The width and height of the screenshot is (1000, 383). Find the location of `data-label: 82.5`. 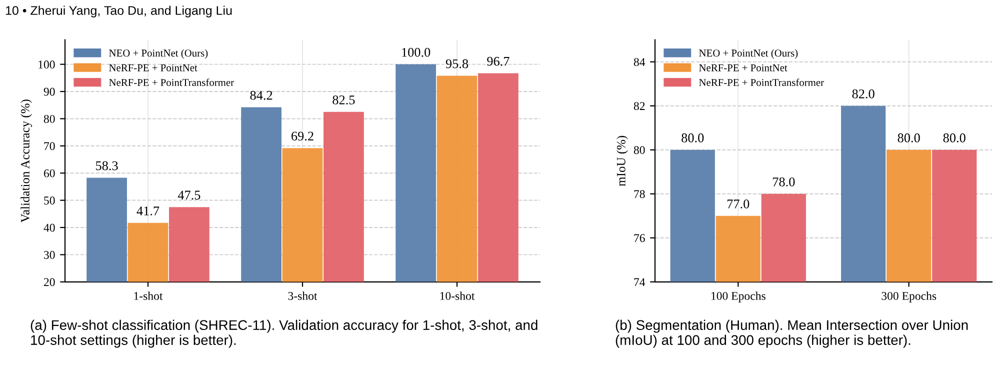

data-label: 82.5 is located at coordinates (343, 99).